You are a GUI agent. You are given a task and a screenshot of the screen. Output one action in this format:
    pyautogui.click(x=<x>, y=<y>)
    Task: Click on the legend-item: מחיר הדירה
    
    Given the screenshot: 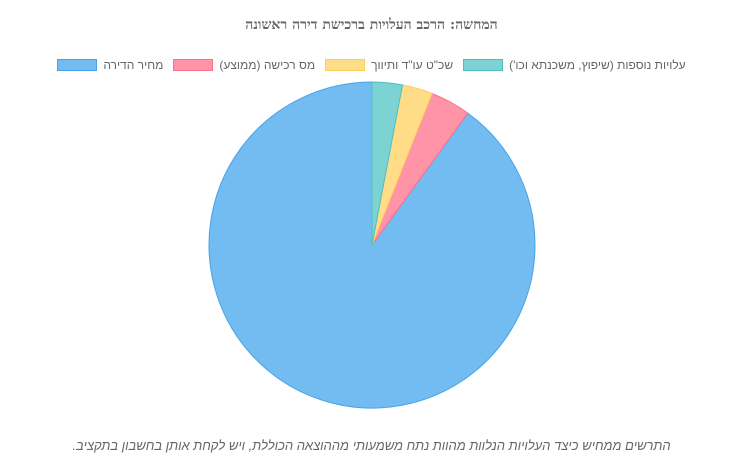 What is the action you would take?
    pyautogui.click(x=110, y=65)
    